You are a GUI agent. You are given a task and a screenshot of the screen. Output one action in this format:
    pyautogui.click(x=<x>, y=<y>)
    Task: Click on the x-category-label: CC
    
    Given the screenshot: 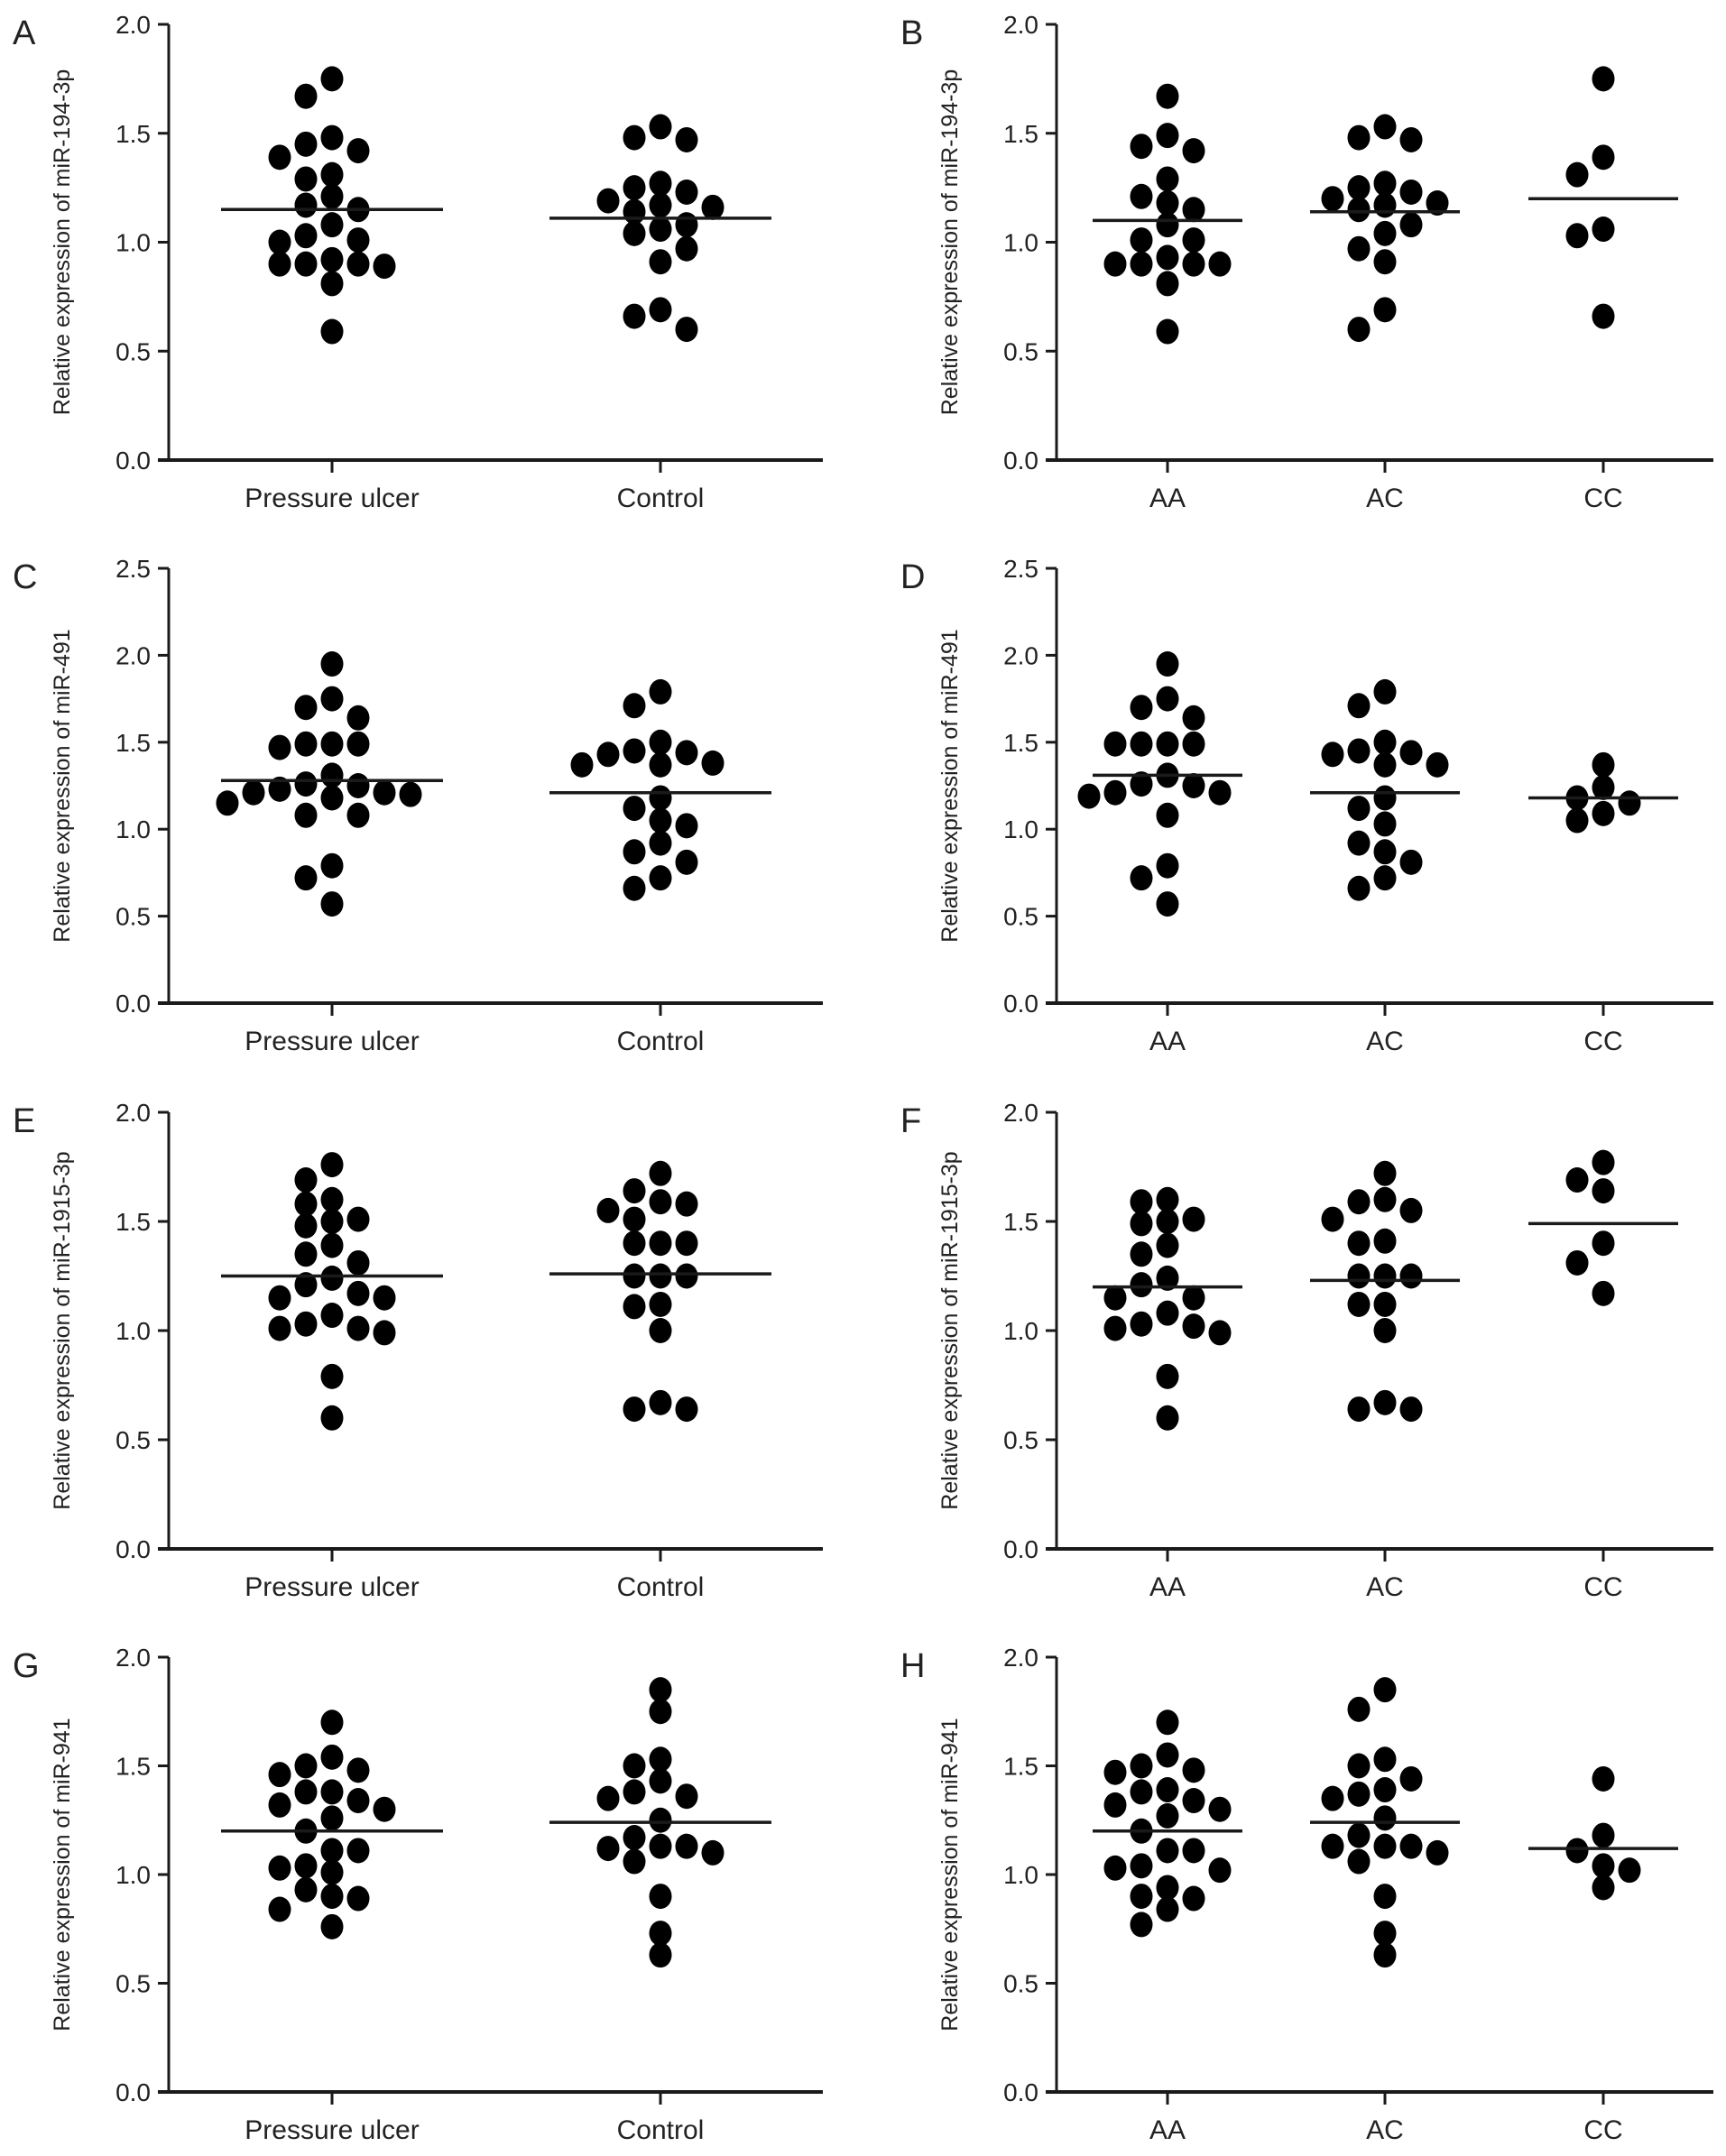 What is the action you would take?
    pyautogui.click(x=1602, y=498)
    